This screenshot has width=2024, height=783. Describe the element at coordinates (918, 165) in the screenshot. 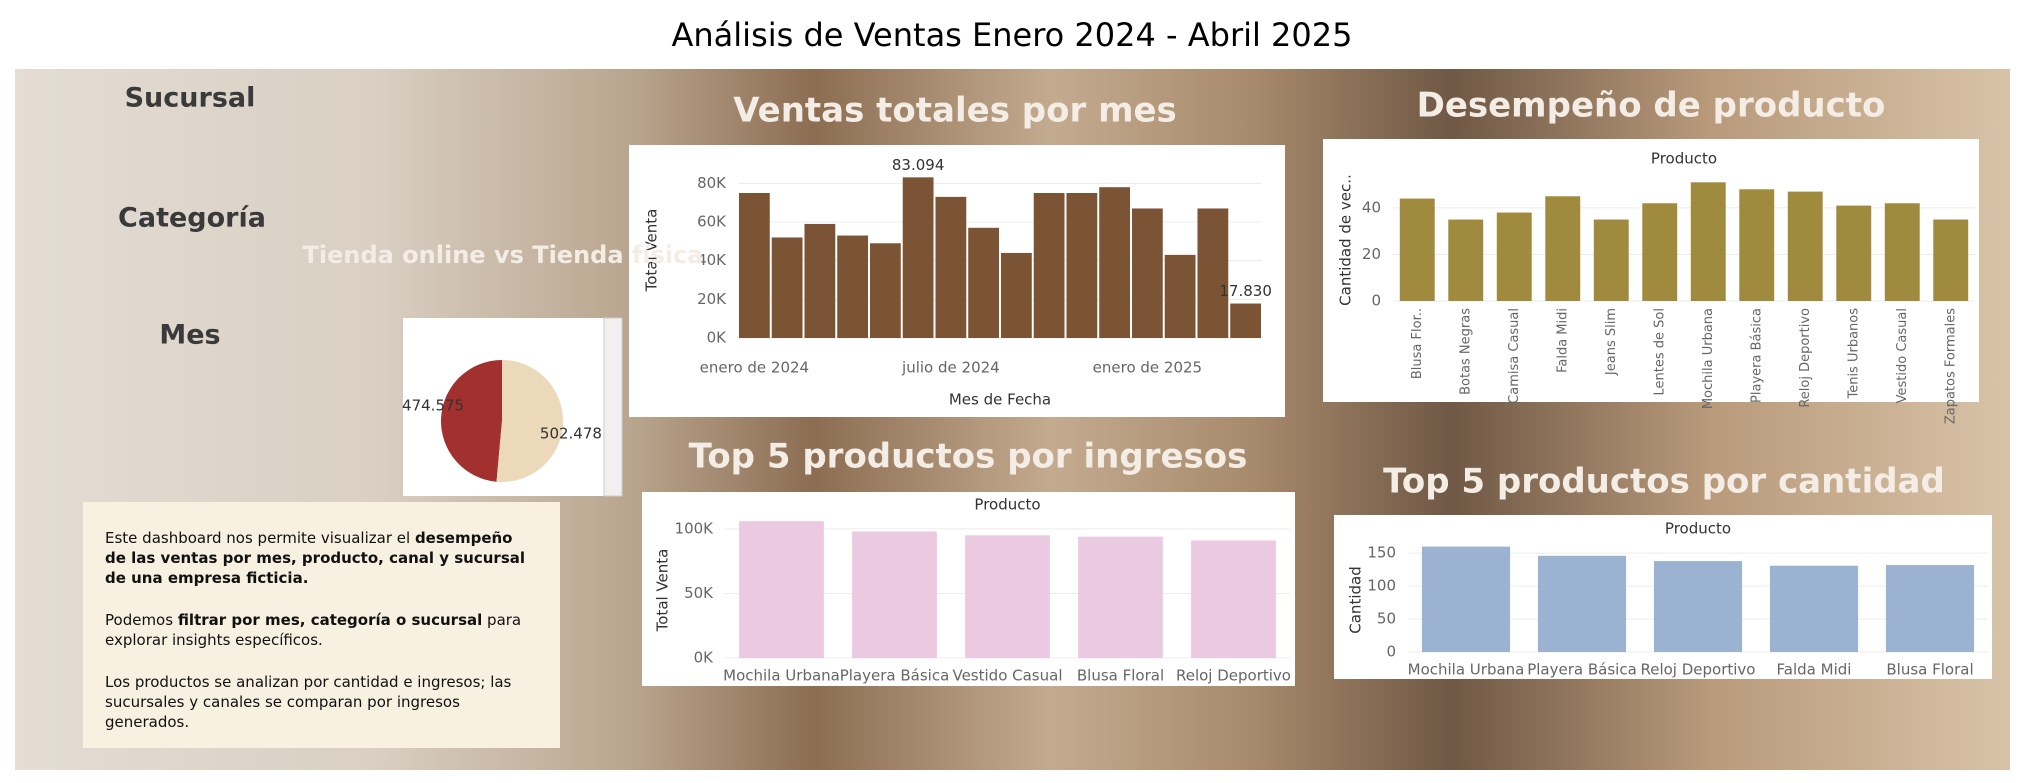

I see `value-label: 83.094` at that location.